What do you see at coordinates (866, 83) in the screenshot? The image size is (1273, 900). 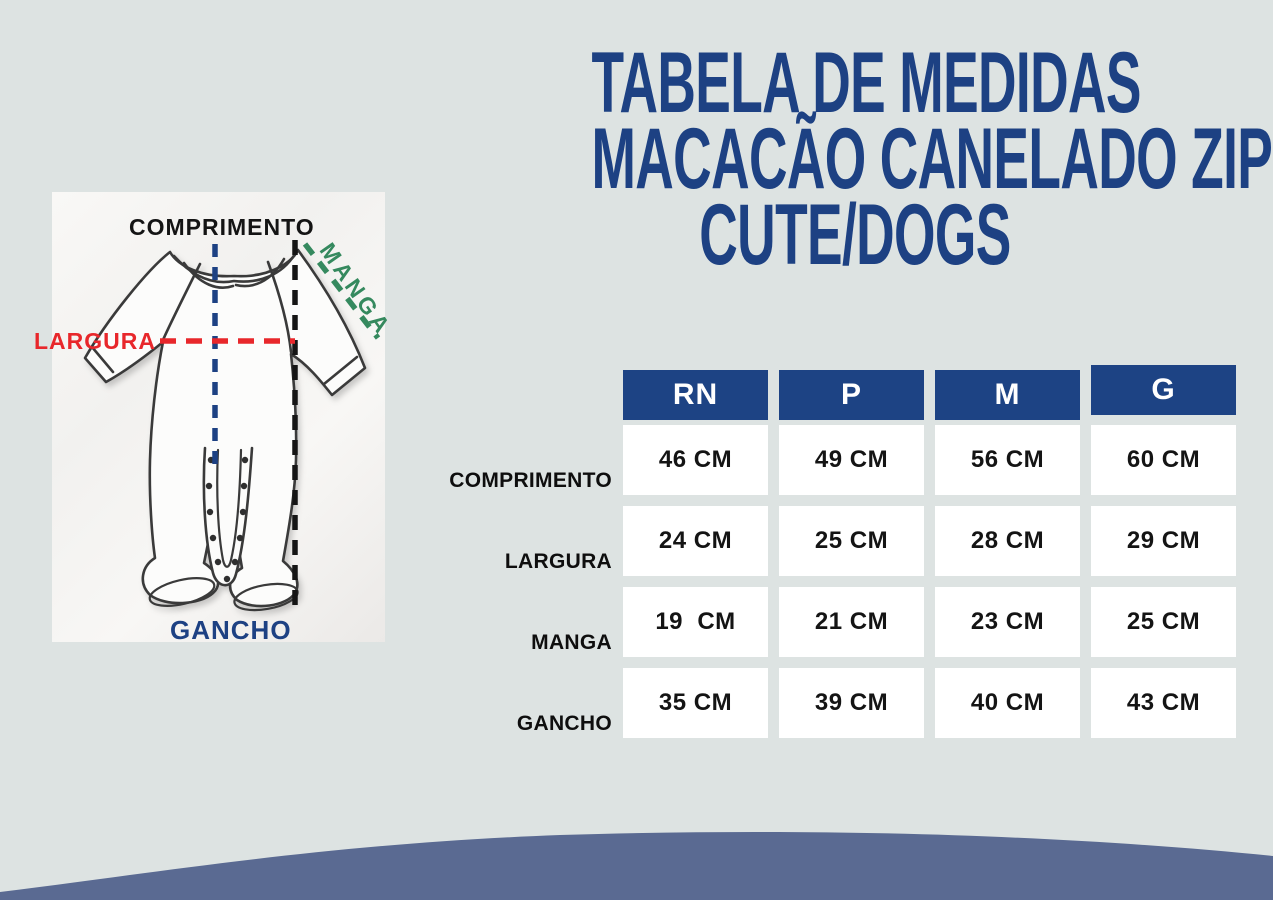 I see `title-line-1: TABELA DE MEDIDAS` at bounding box center [866, 83].